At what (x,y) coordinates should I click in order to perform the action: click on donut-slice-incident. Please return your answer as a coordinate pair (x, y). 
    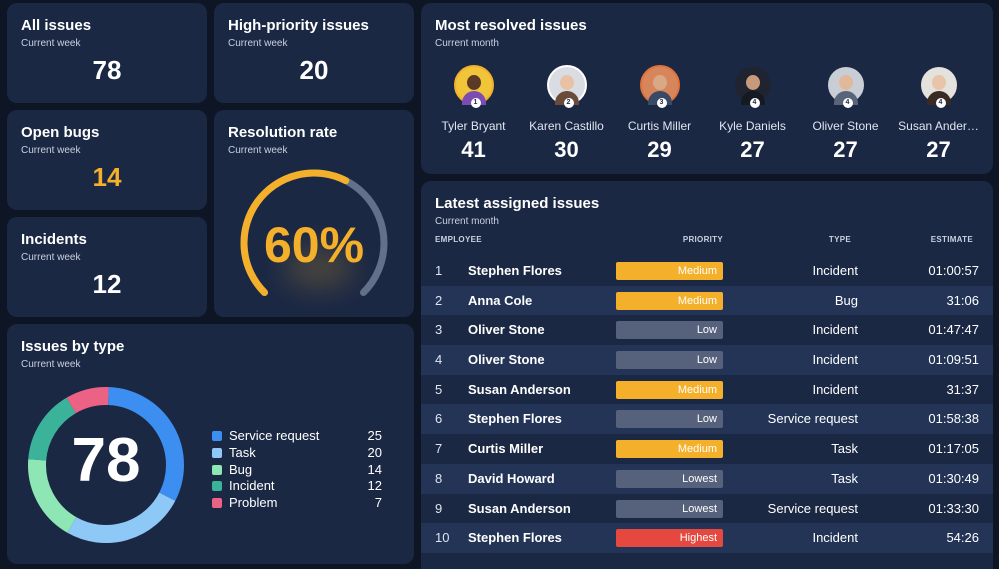
    Looking at the image, I should click on (52, 429).